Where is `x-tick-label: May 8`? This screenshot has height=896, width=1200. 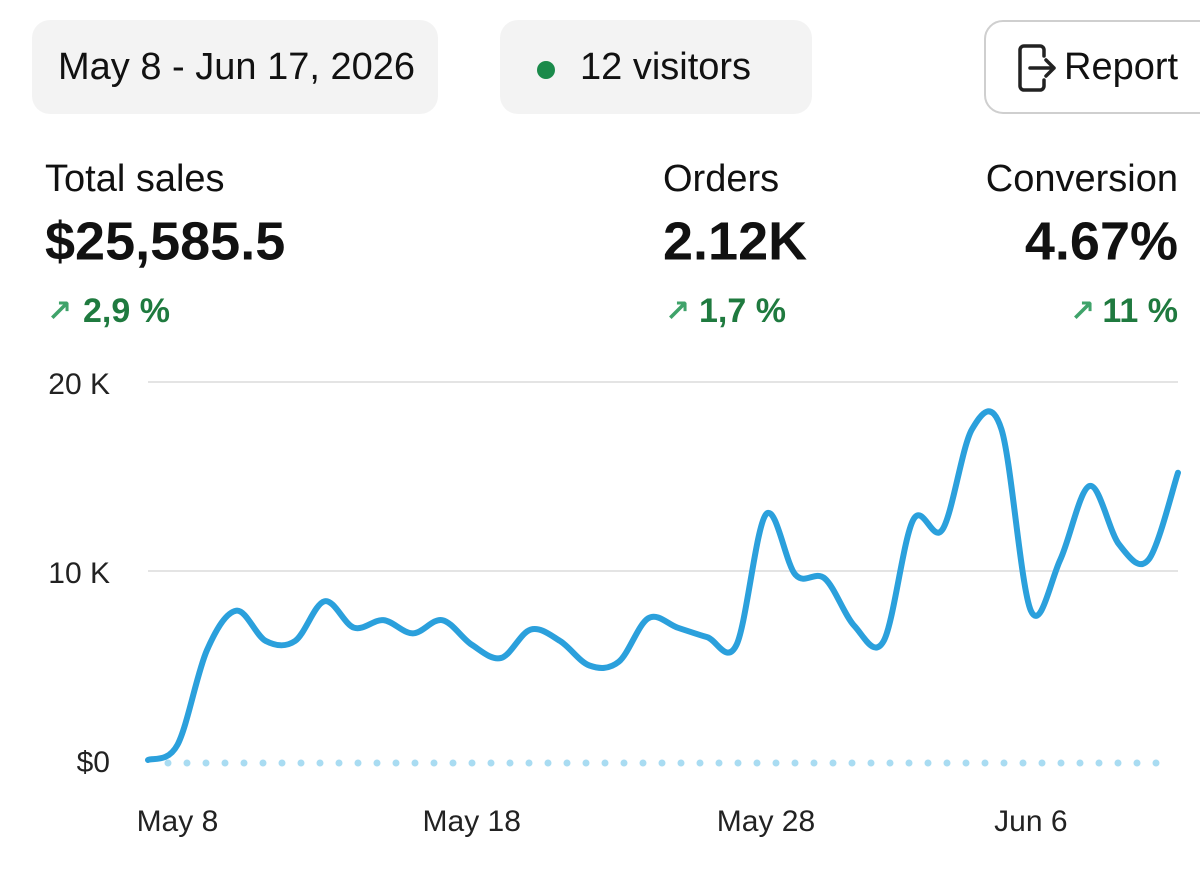
x-tick-label: May 8 is located at coordinates (178, 821).